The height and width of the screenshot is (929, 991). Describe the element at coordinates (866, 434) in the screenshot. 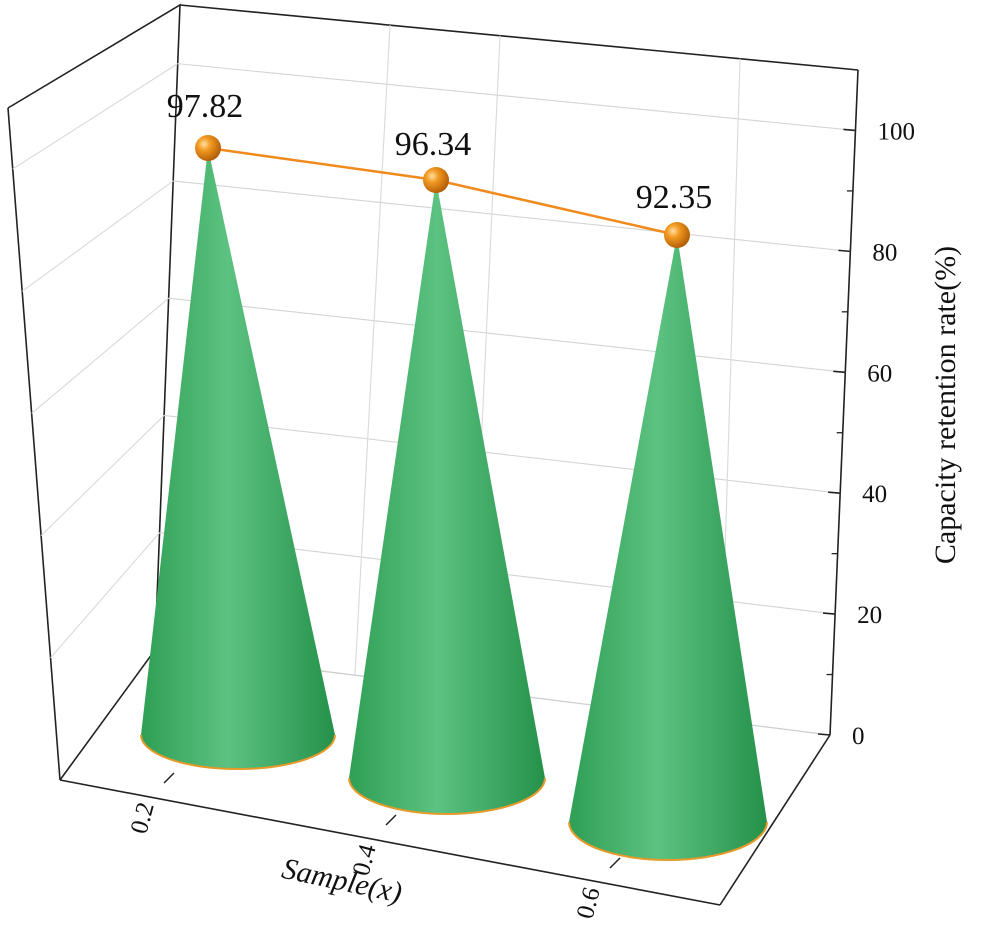

I see `y-ticks: 0 20 40 60 80 100` at that location.